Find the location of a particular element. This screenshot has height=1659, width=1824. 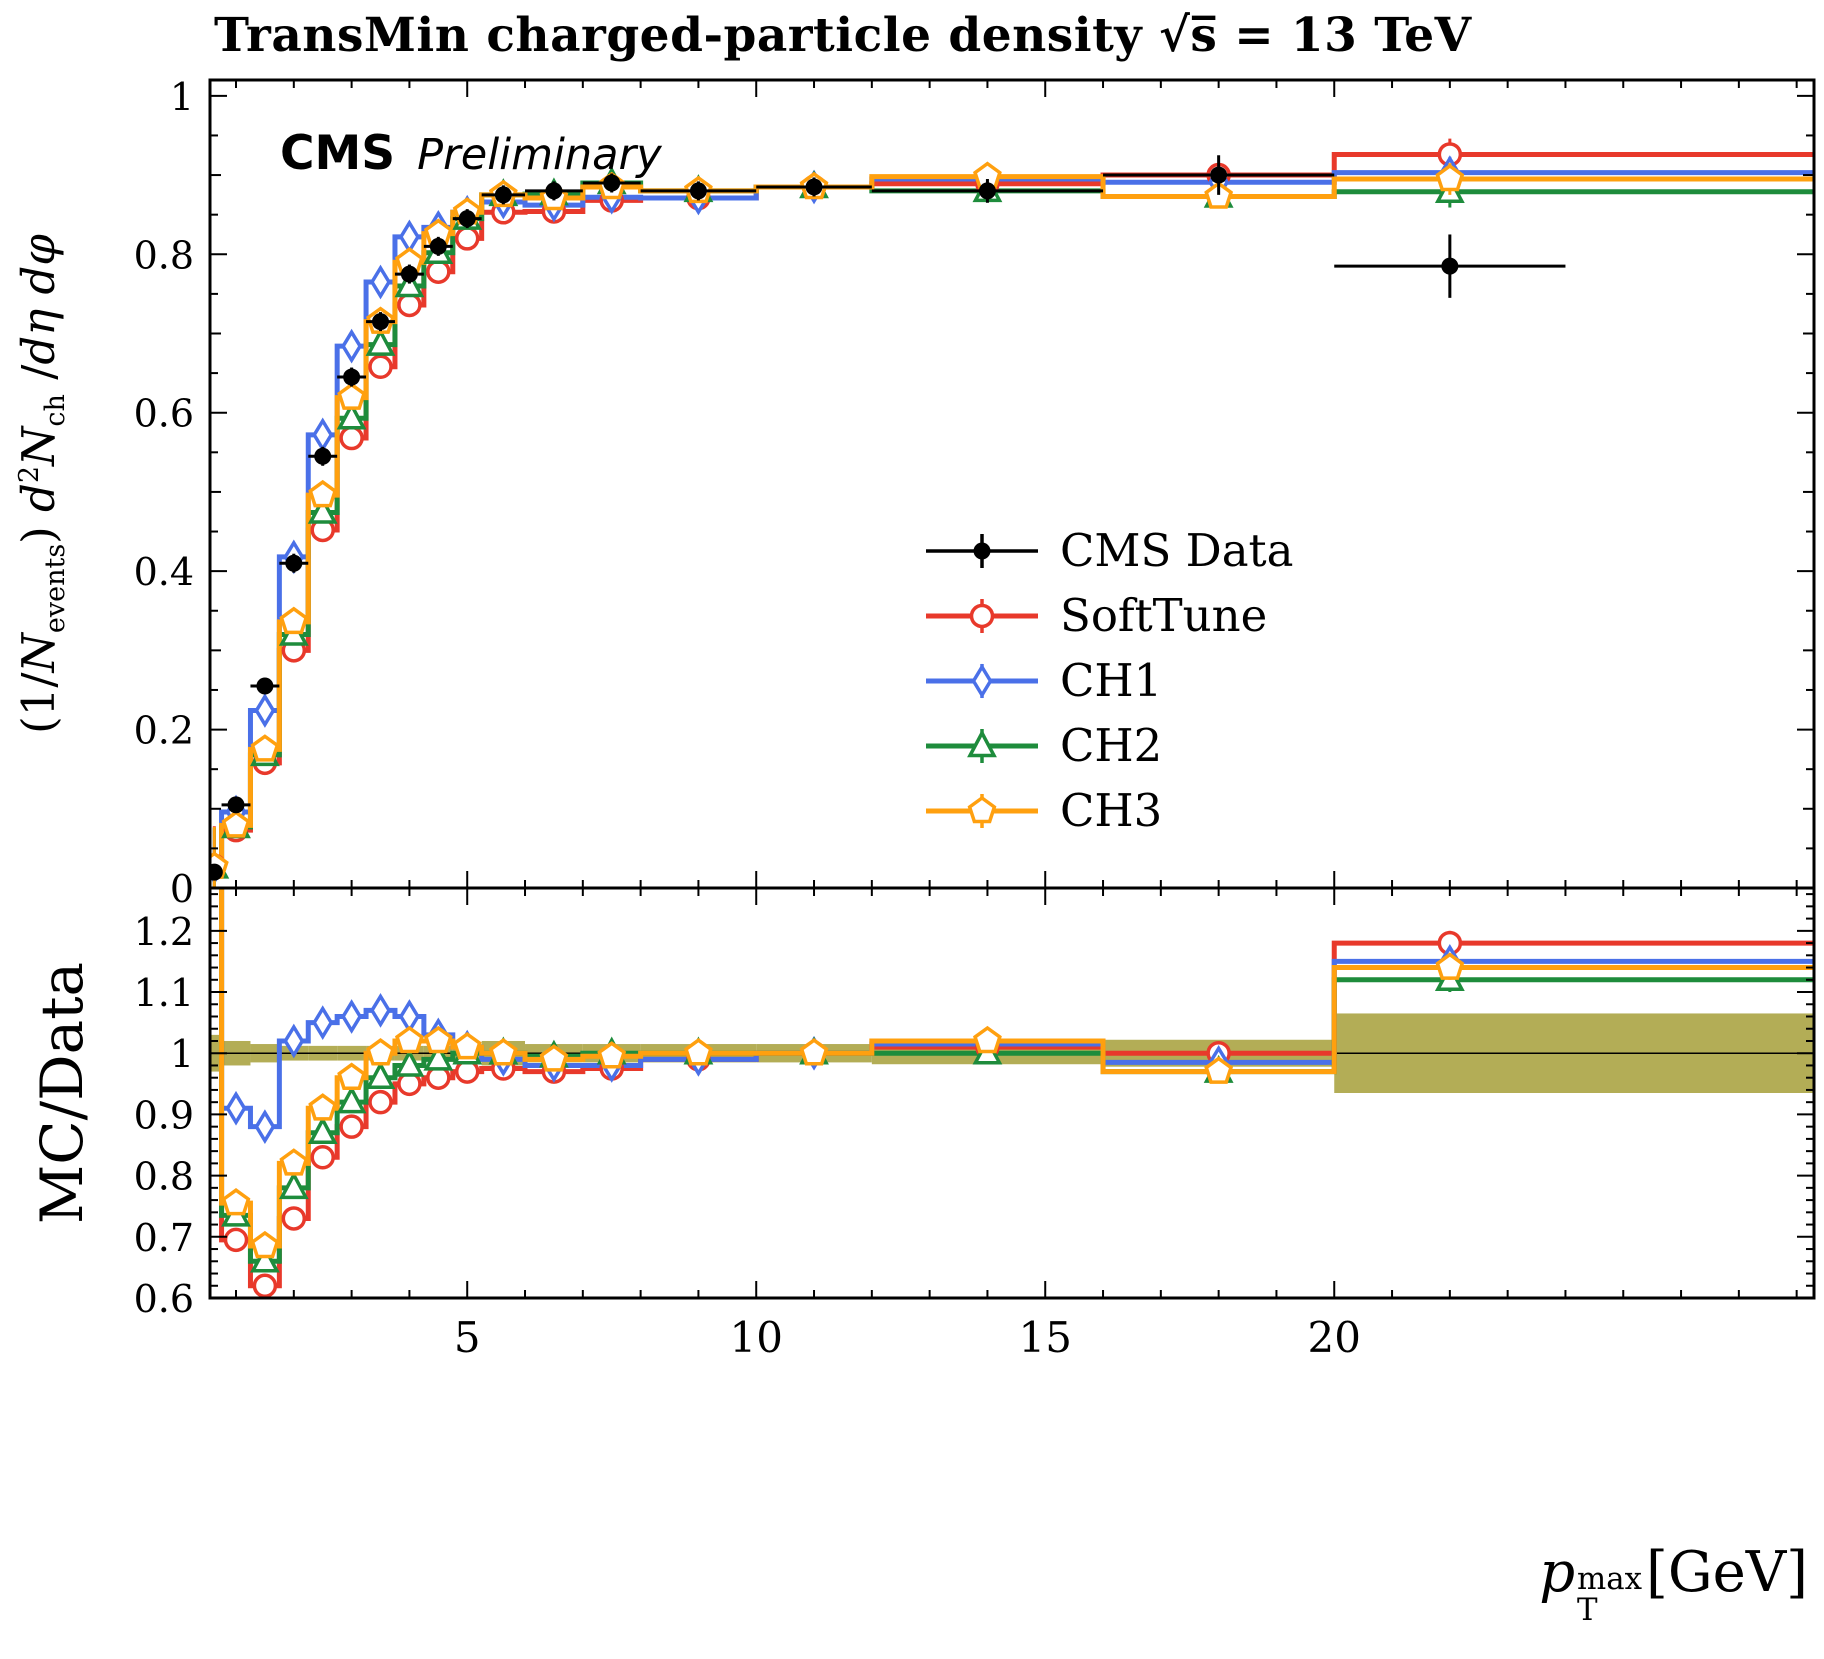

y-axis-label-ratio: MC/Data is located at coordinates (62, 1093).